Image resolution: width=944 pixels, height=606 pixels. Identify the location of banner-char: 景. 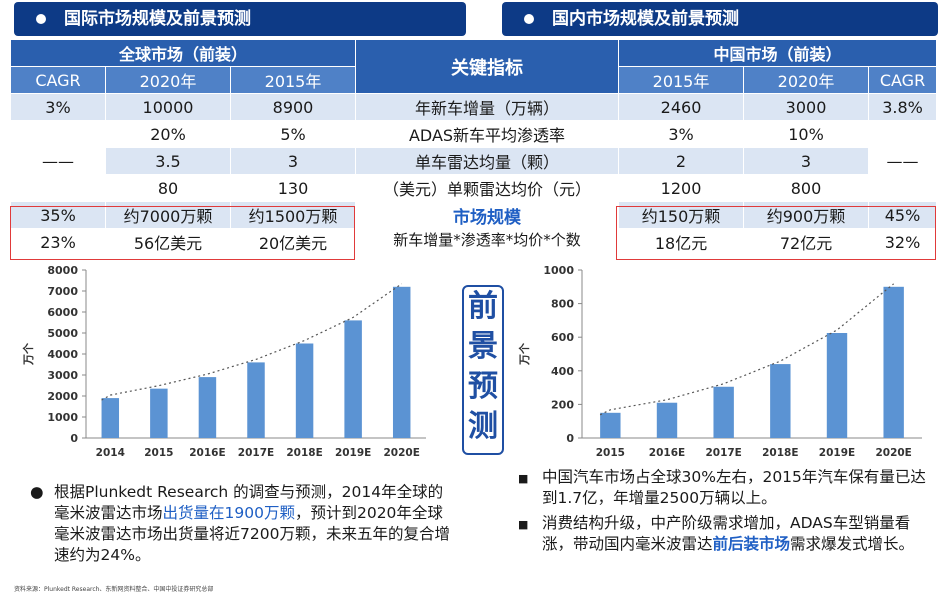
(483, 346).